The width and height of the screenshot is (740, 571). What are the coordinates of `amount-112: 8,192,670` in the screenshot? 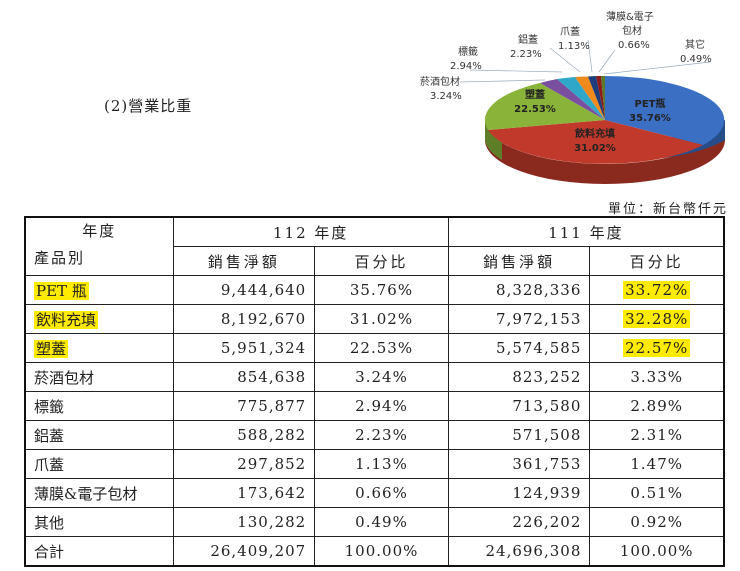 It's located at (244, 319).